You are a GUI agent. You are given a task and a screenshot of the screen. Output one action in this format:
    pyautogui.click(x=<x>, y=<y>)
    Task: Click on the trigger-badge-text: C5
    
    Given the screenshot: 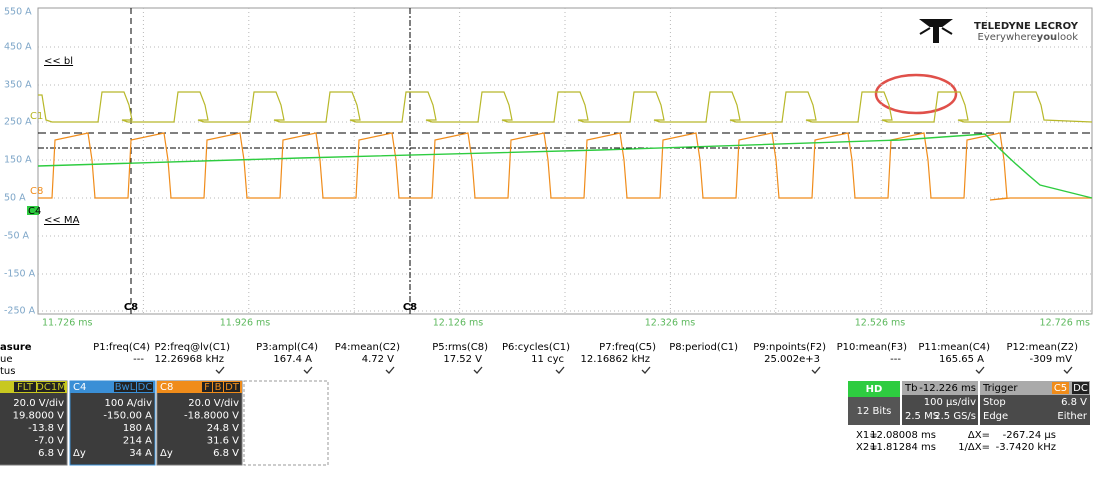 What is the action you would take?
    pyautogui.click(x=1060, y=388)
    